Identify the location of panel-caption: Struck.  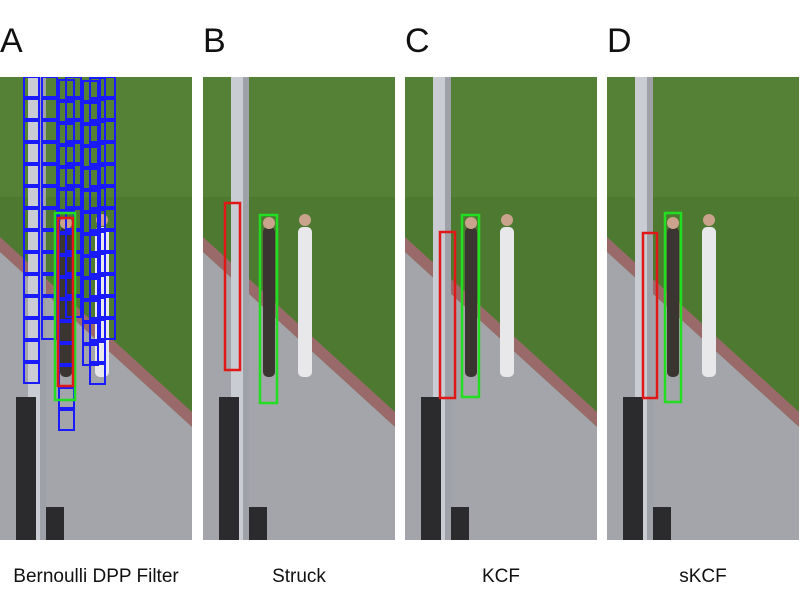
(299, 576).